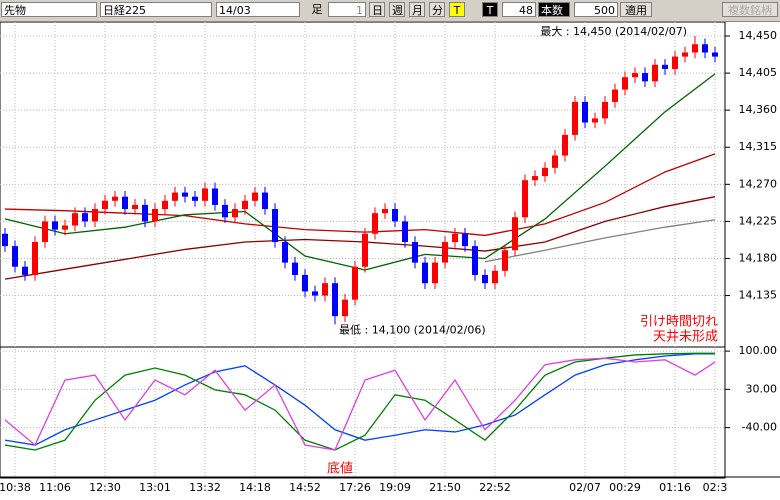 The width and height of the screenshot is (780, 500). I want to click on multi-button: 複数銘柄, so click(750, 9).